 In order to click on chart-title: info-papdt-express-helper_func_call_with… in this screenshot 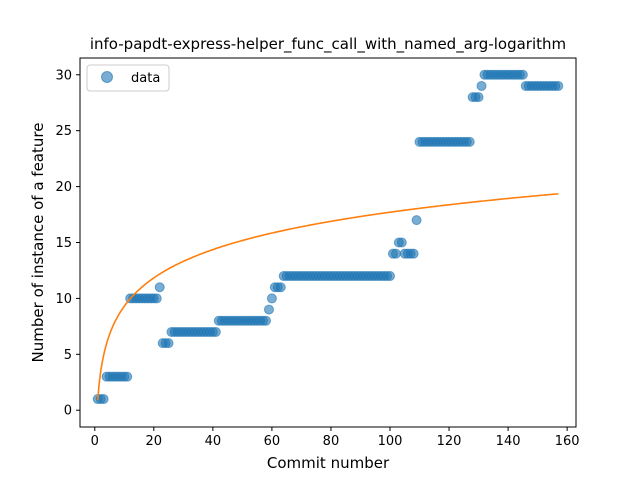, I will do `click(328, 44)`.